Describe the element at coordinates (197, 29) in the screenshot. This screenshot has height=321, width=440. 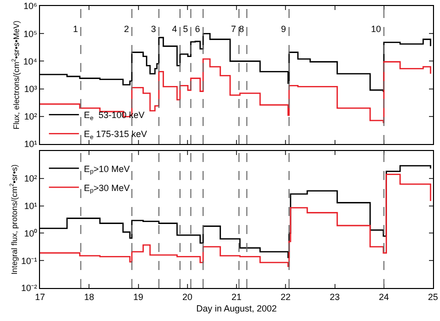
I see `annotation: 6` at that location.